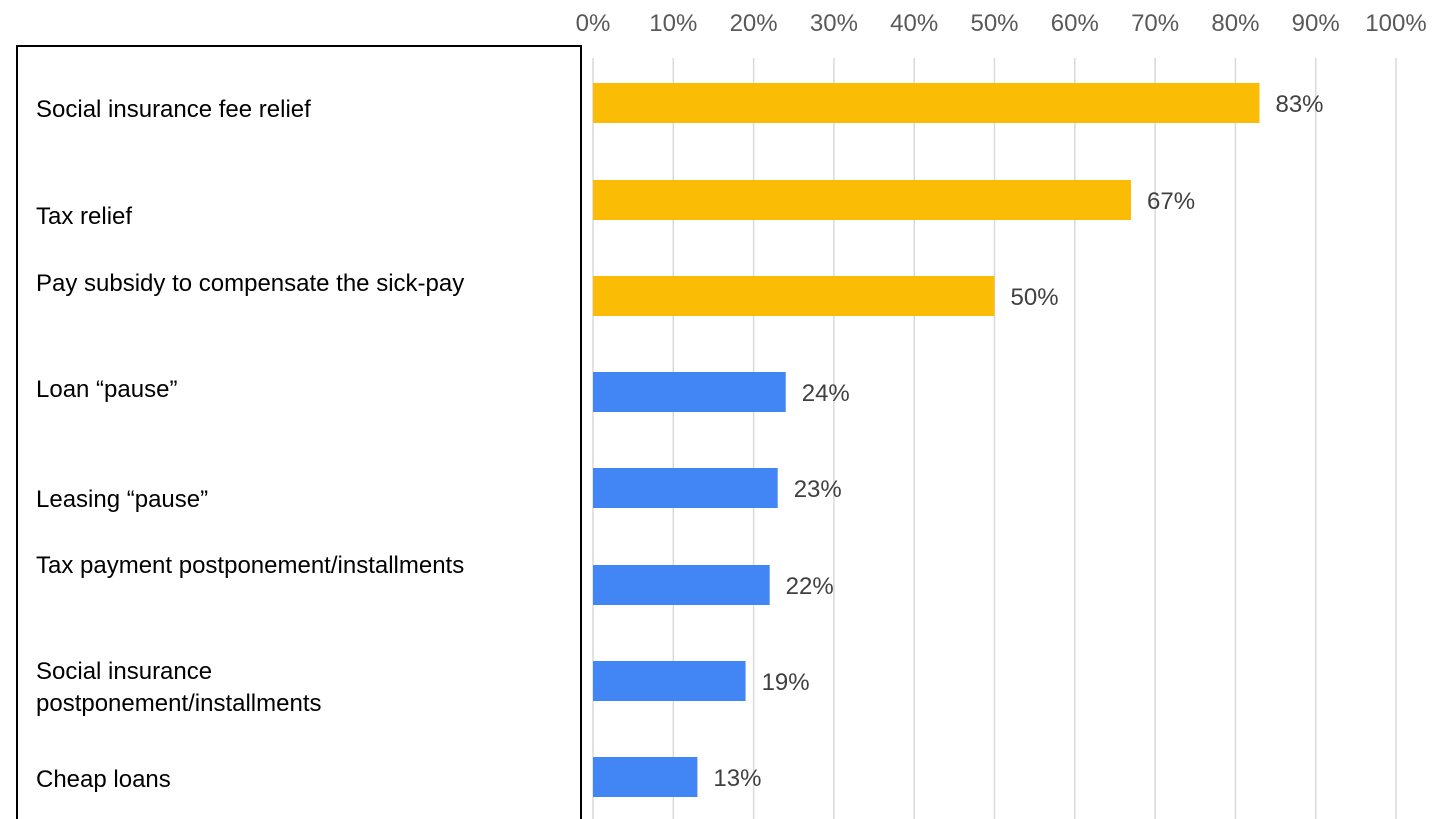 This screenshot has height=819, width=1438. Describe the element at coordinates (737, 778) in the screenshot. I see `data-label: 13%` at that location.